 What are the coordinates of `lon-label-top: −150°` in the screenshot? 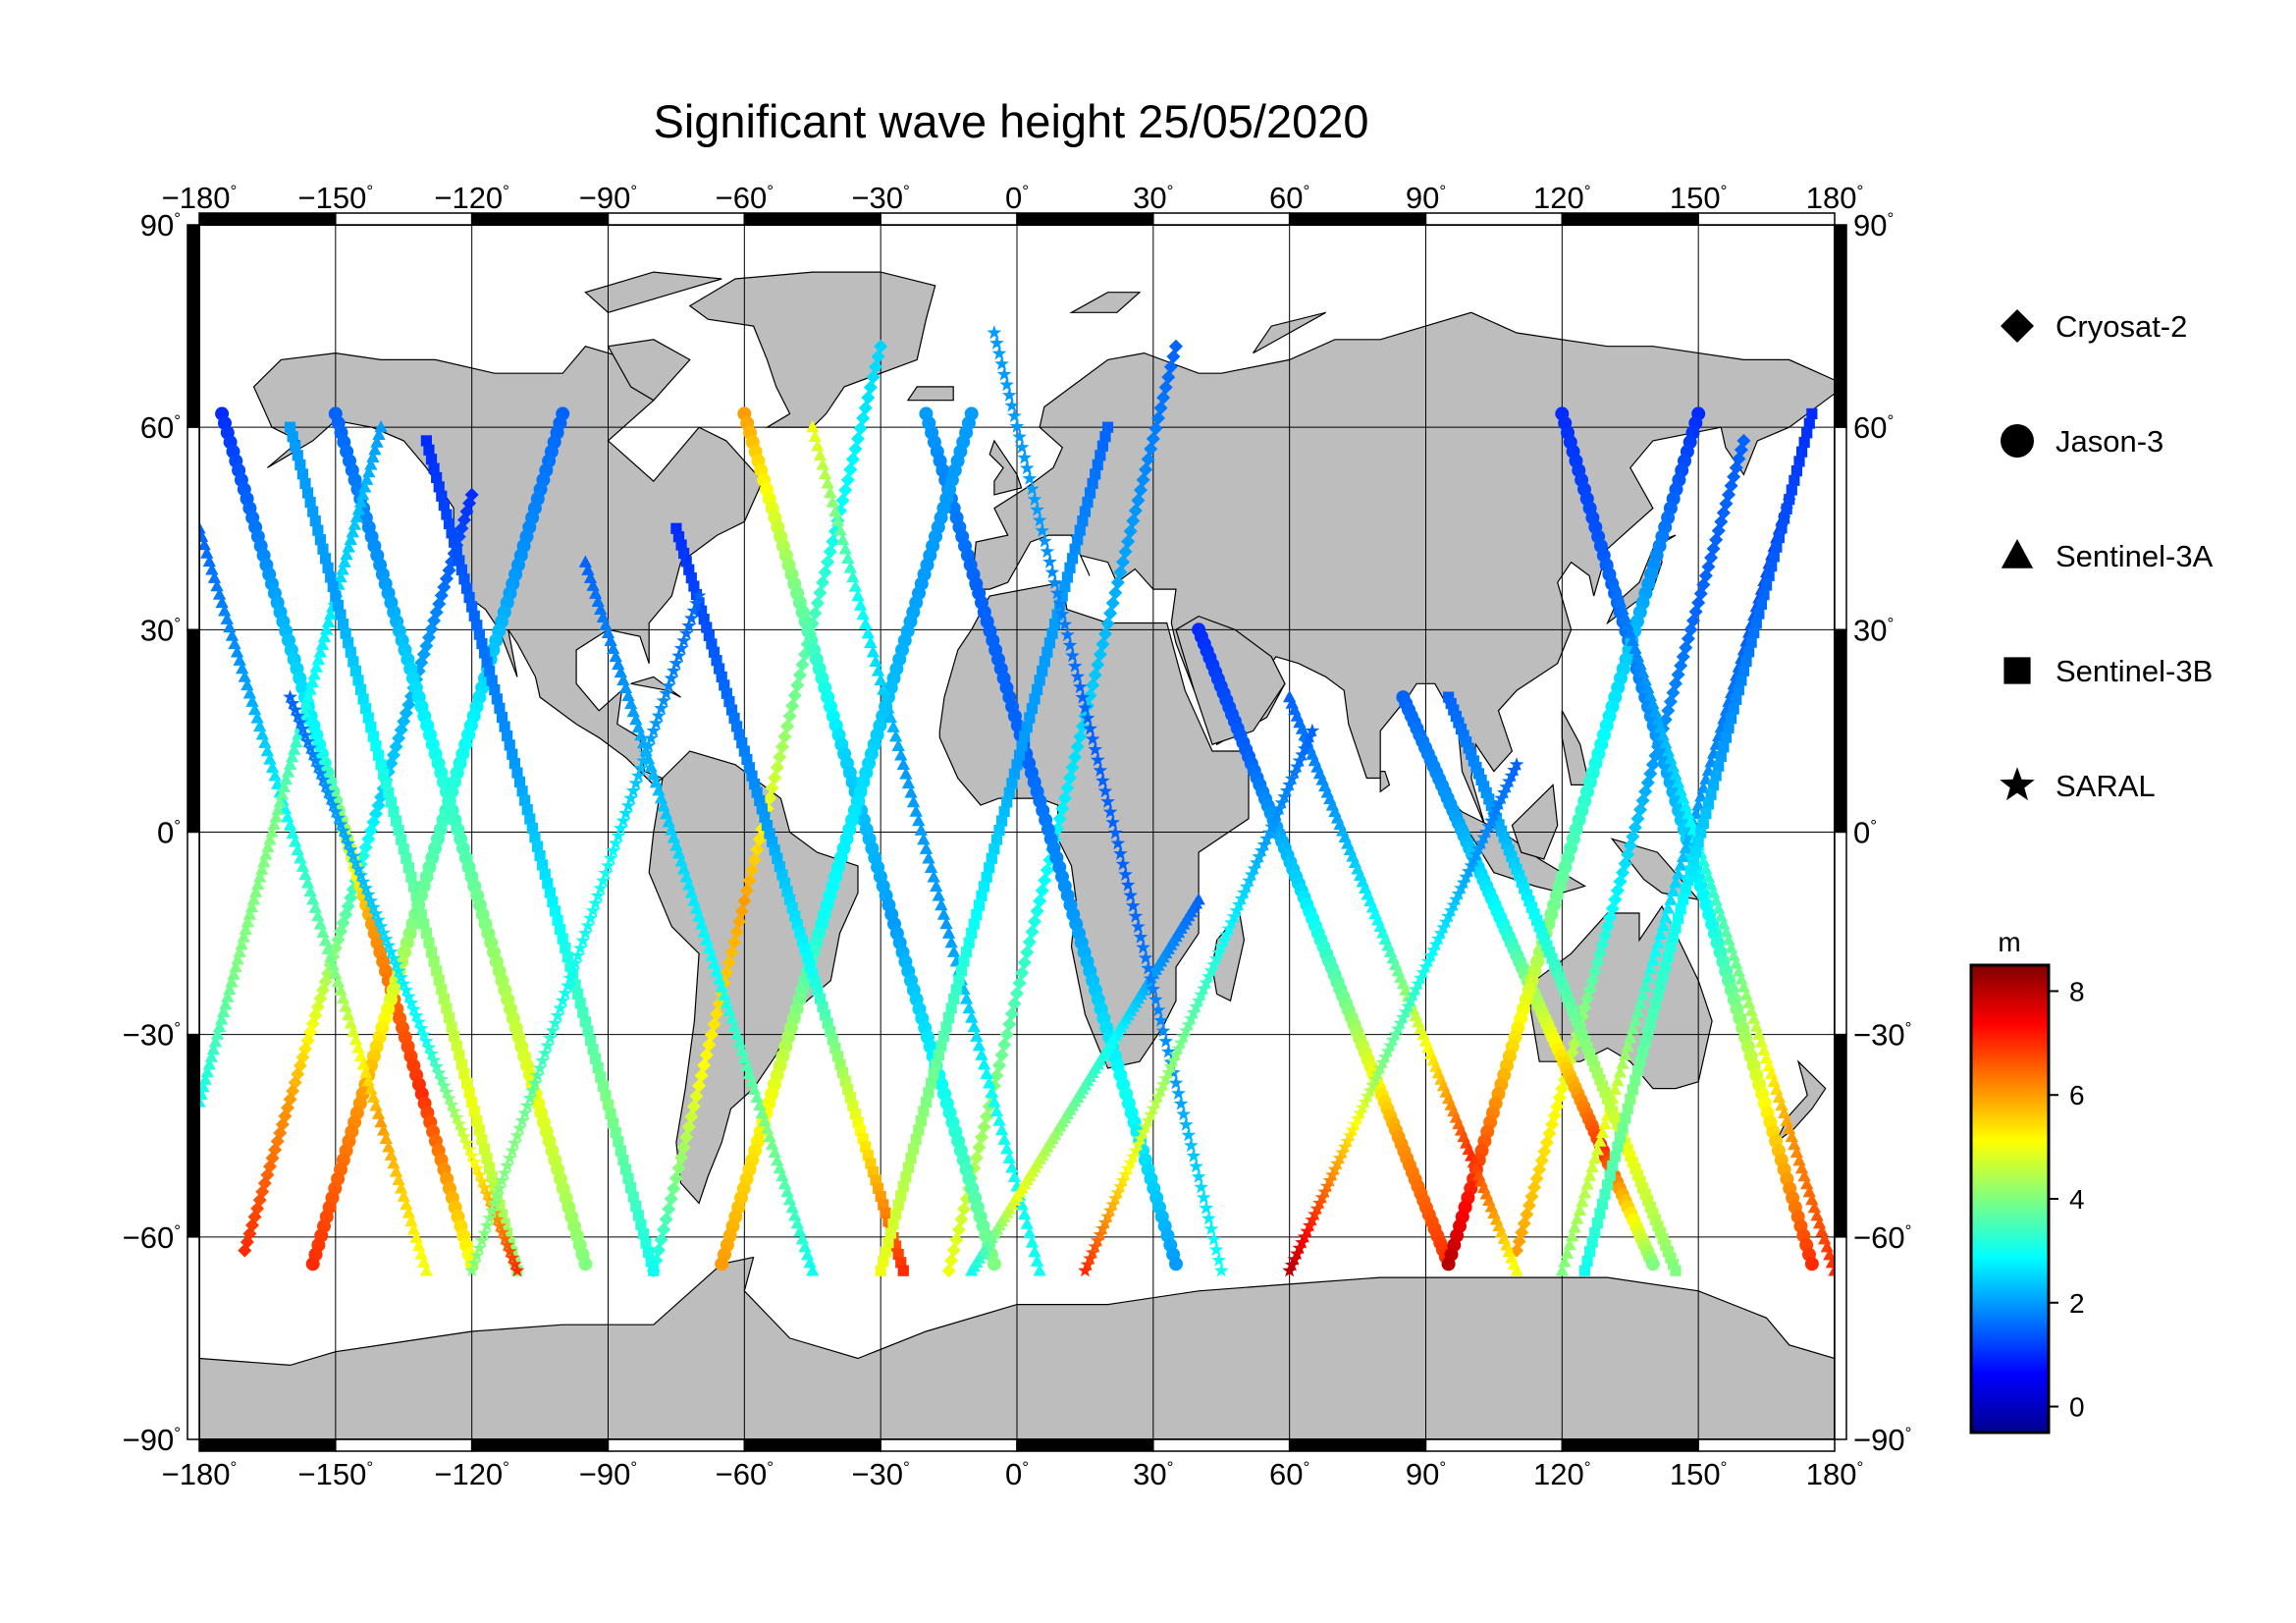 It's located at (336, 198).